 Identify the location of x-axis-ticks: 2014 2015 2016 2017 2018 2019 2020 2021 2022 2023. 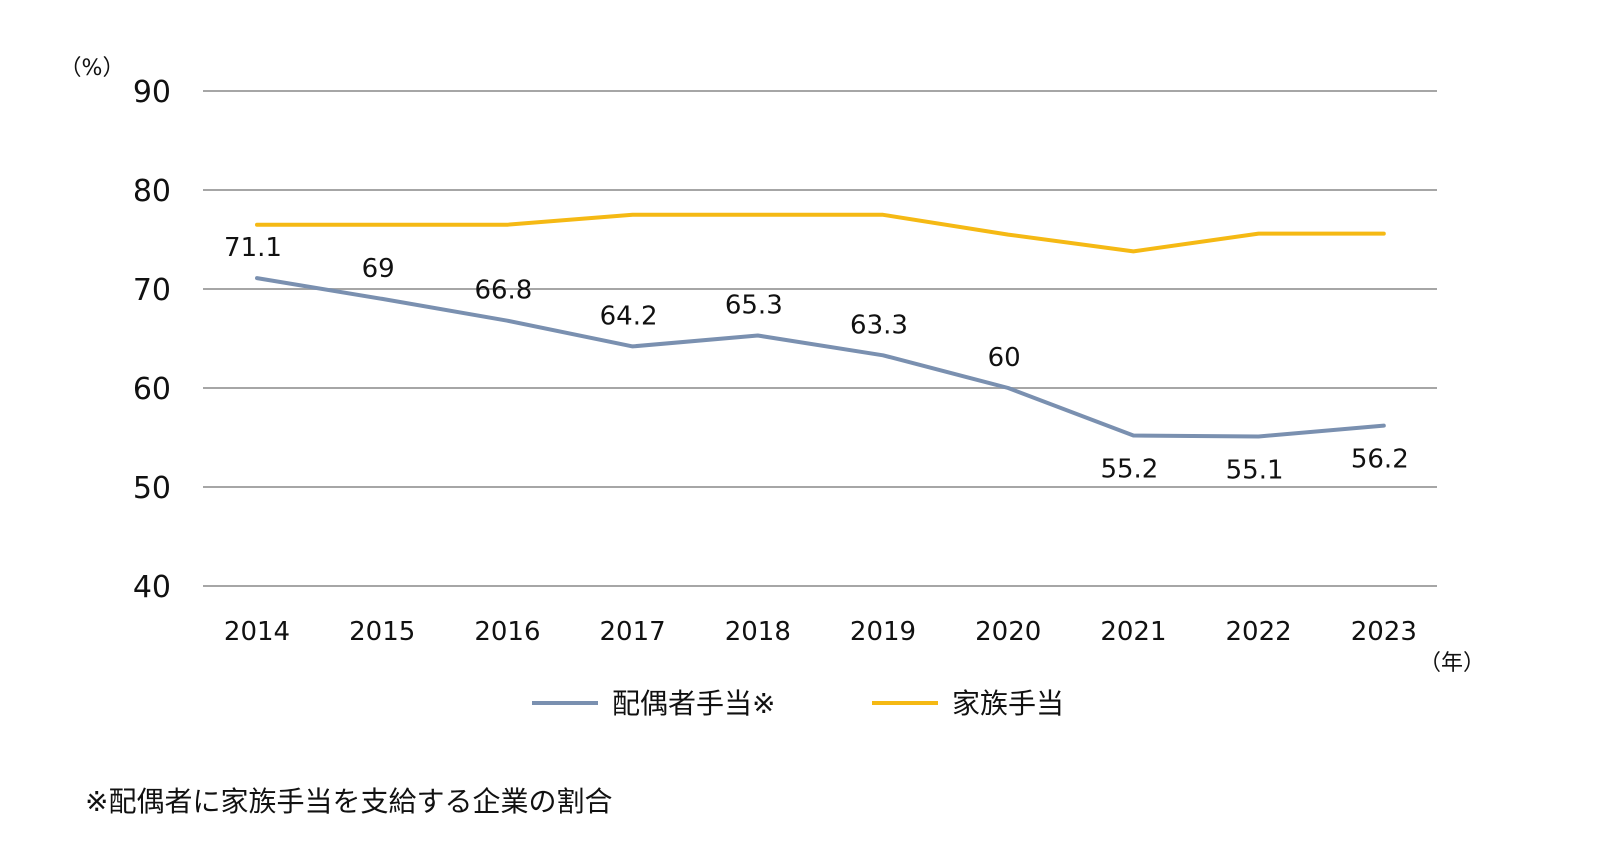
(820, 632).